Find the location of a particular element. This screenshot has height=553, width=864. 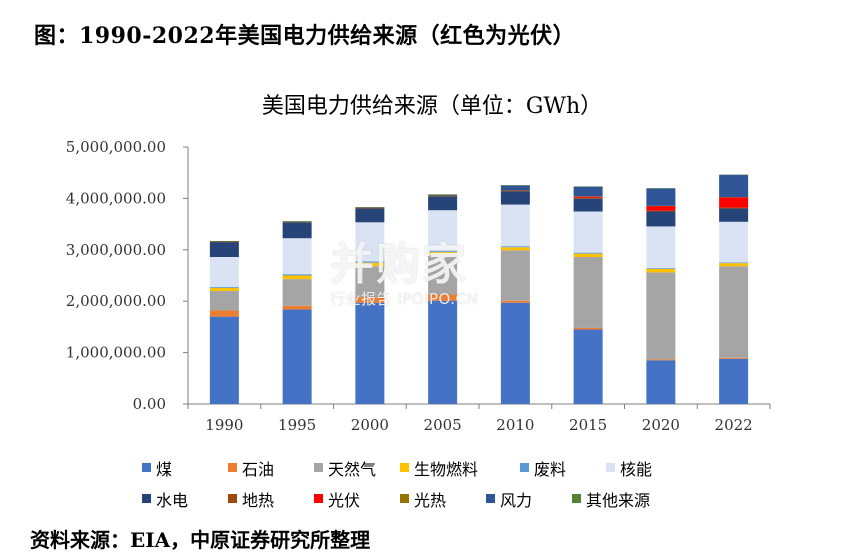

legend-label: 核能 is located at coordinates (636, 468).